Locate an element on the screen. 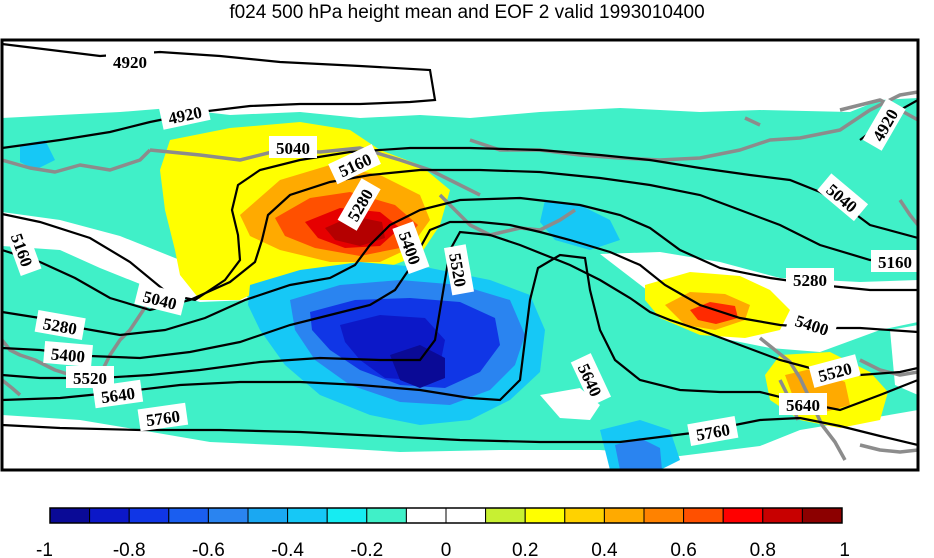  contour-label: 5400 is located at coordinates (68, 356).